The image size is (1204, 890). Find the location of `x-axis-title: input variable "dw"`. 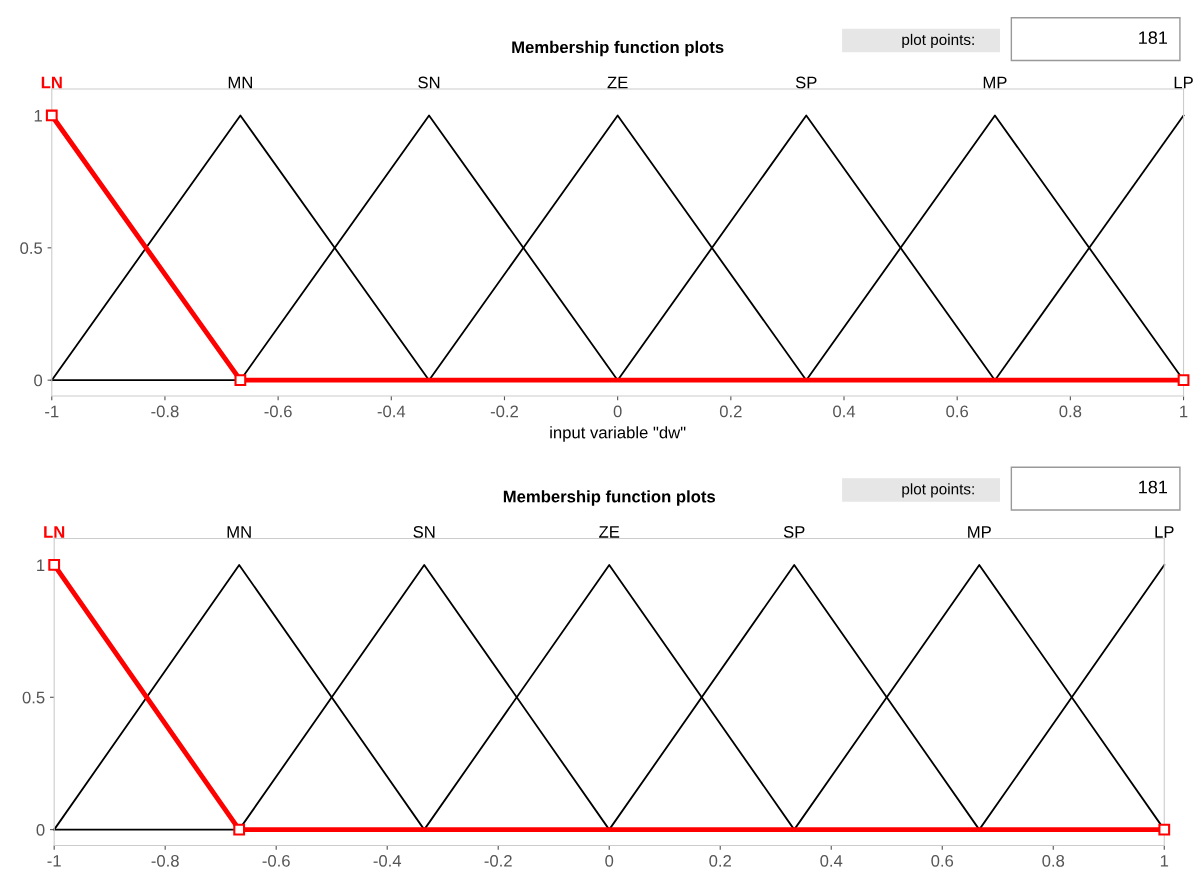

x-axis-title: input variable "dw" is located at coordinates (618, 434).